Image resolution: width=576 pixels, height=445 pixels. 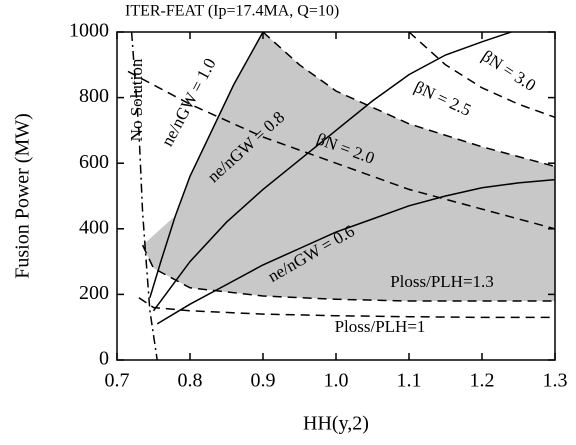 What do you see at coordinates (104, 359) in the screenshot?
I see `y-tick-label: 0` at bounding box center [104, 359].